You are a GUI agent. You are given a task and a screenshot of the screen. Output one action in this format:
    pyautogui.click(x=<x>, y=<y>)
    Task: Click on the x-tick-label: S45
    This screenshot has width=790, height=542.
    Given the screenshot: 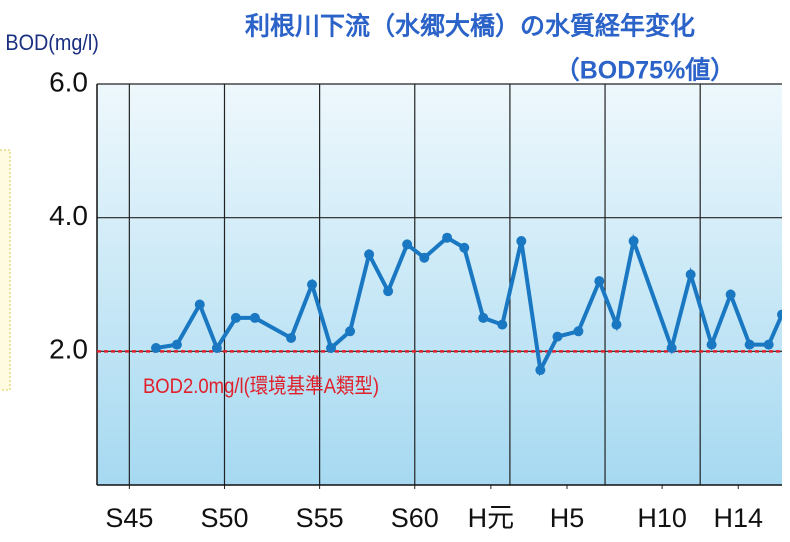 What is the action you would take?
    pyautogui.click(x=129, y=518)
    